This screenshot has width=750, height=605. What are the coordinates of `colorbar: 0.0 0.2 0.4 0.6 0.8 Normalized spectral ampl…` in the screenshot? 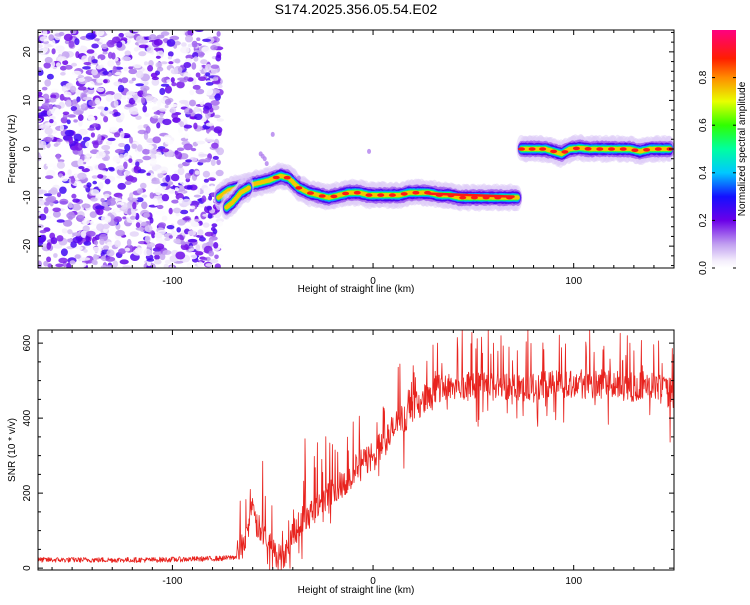 It's located at (723, 152).